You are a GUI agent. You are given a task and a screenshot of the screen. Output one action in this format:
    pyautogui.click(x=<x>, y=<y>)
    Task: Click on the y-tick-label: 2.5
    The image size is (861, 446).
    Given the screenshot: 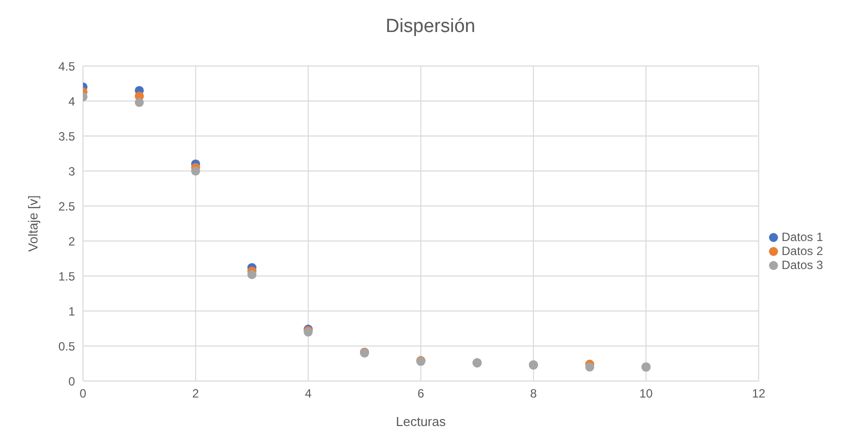 What is the action you would take?
    pyautogui.click(x=67, y=206)
    